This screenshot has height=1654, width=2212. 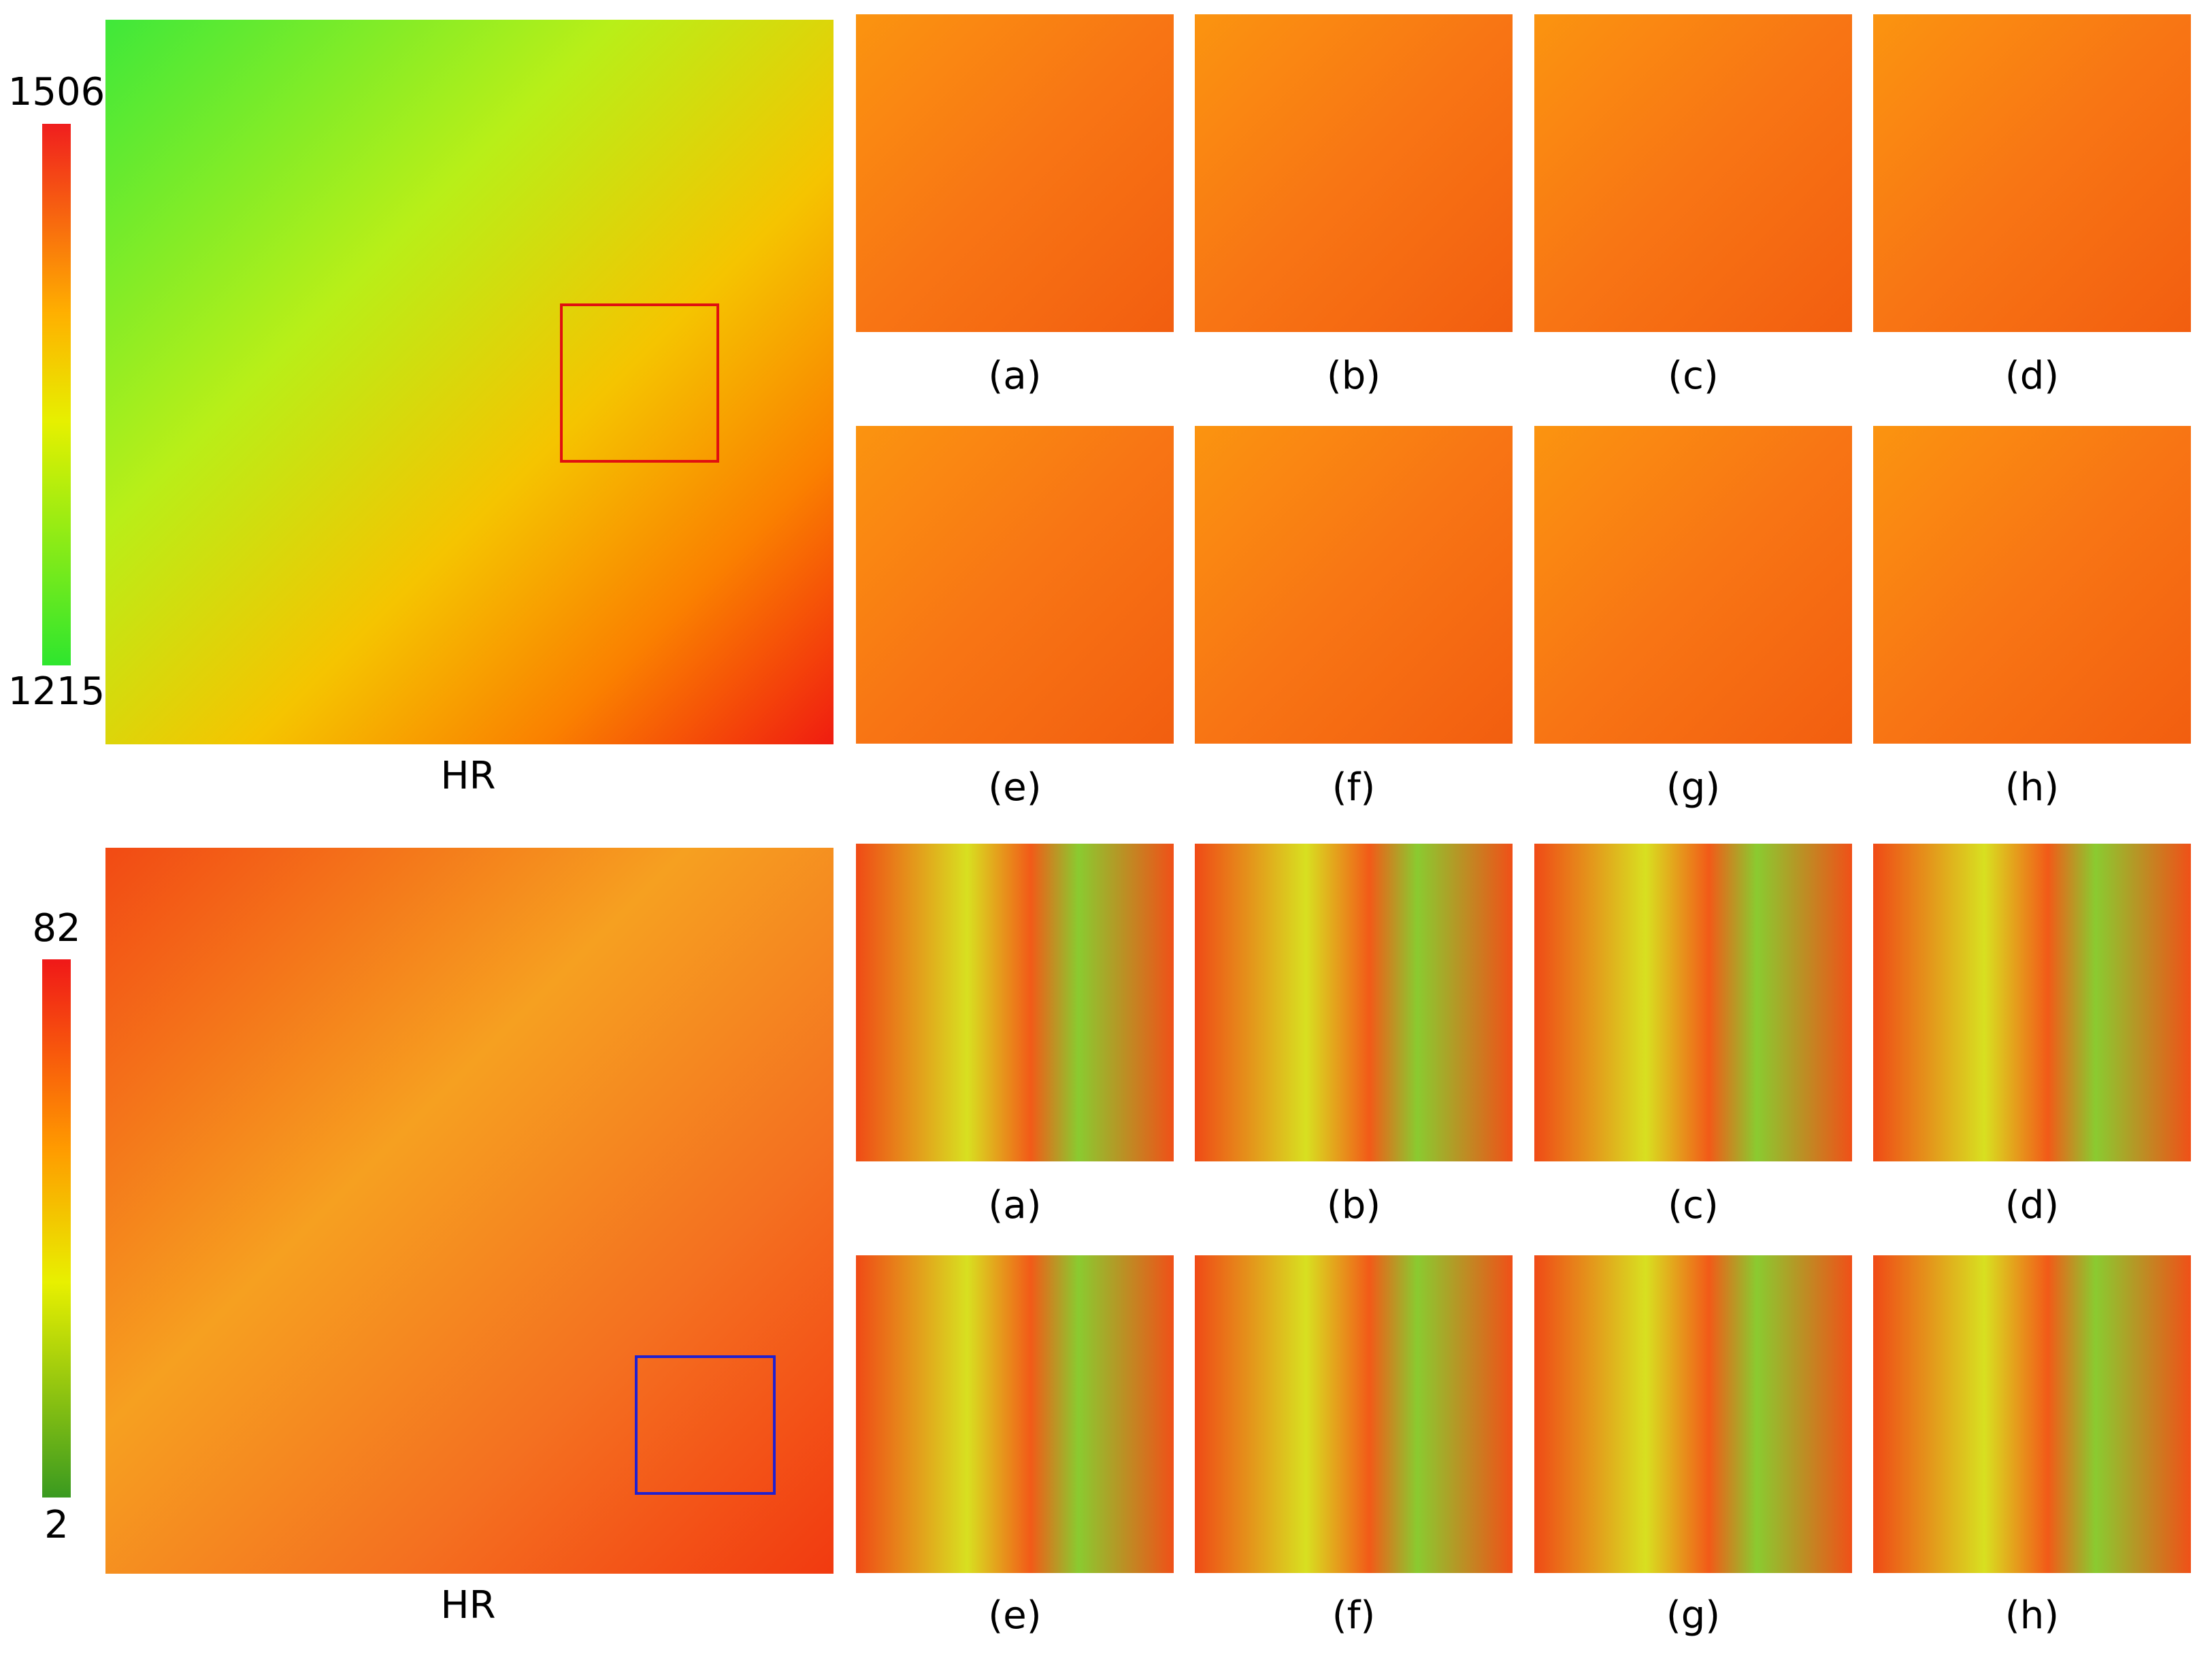 I want to click on colorbar-max: 82, so click(x=56, y=928).